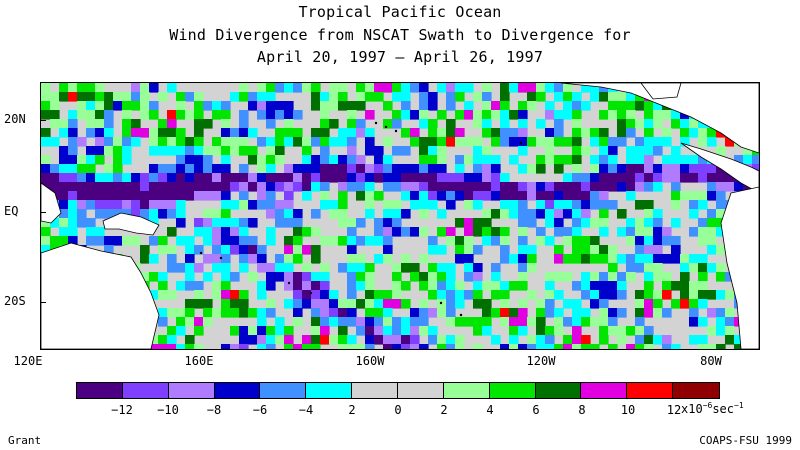  I want to click on land-central-america, so click(719, 168).